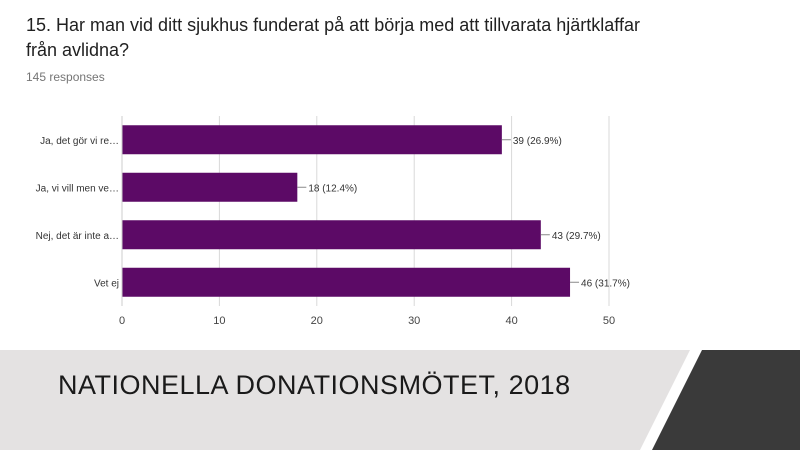  What do you see at coordinates (414, 321) in the screenshot?
I see `x-tick-label: 30` at bounding box center [414, 321].